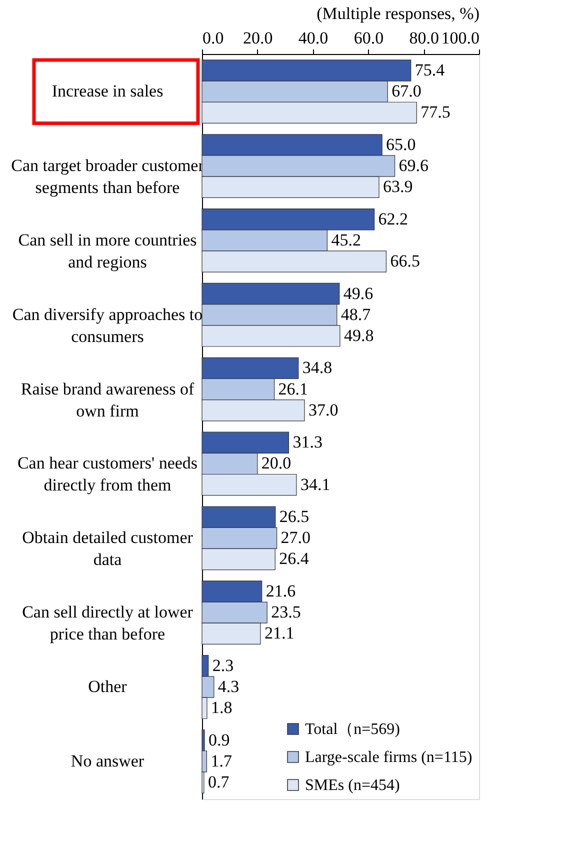 The height and width of the screenshot is (842, 584). Describe the element at coordinates (294, 516) in the screenshot. I see `data-label: 26.5` at that location.